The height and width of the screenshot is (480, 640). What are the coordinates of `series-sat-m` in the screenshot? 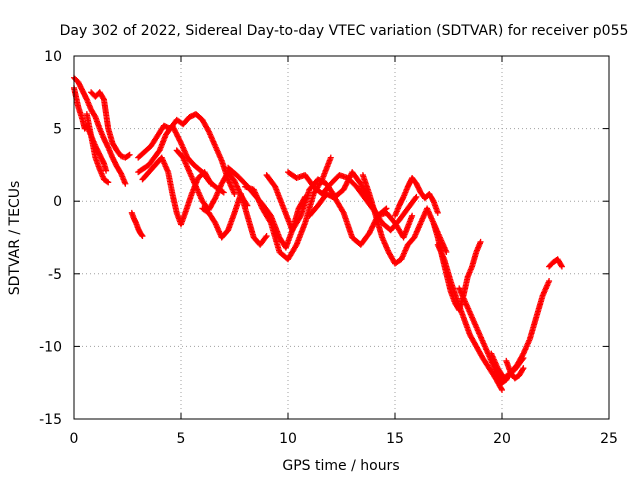 It's located at (326, 201).